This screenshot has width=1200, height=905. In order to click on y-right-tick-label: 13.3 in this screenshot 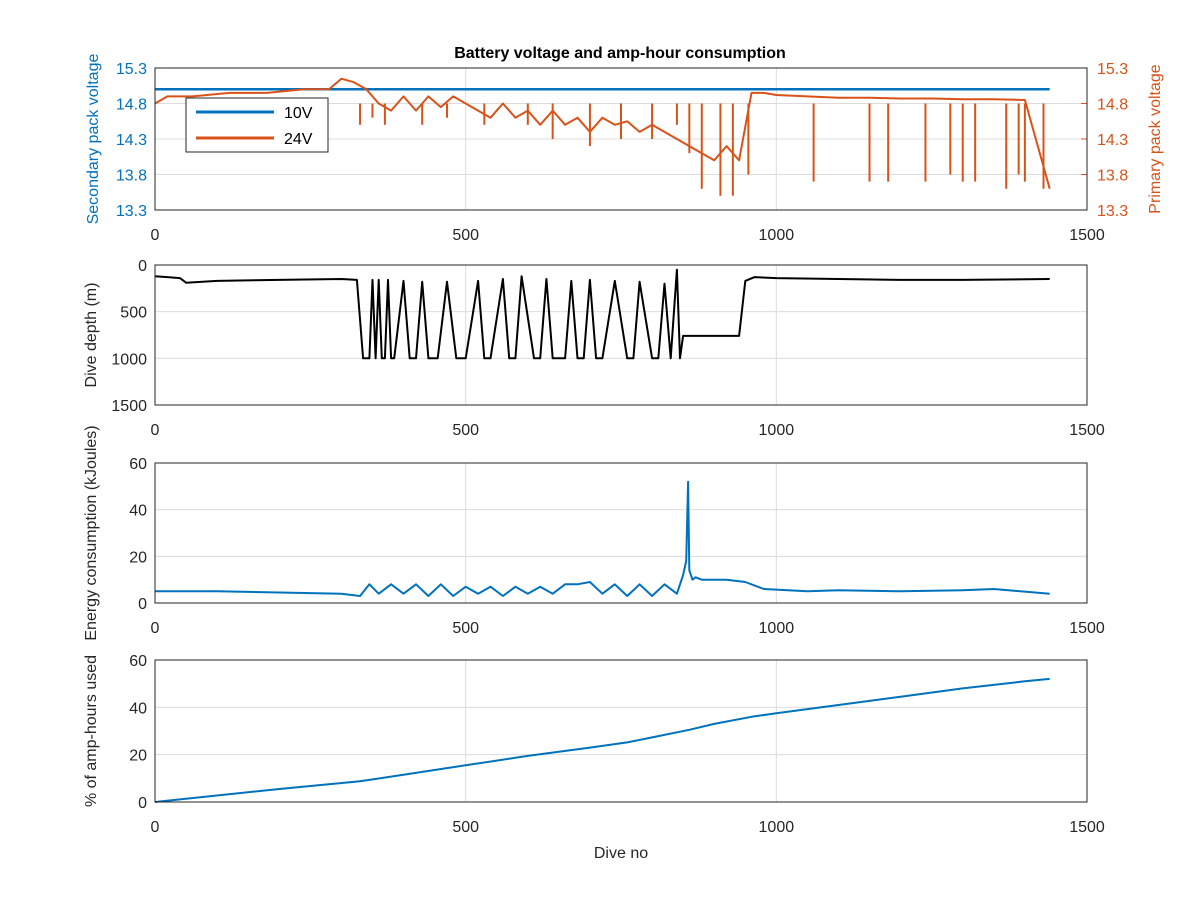, I will do `click(1112, 211)`.